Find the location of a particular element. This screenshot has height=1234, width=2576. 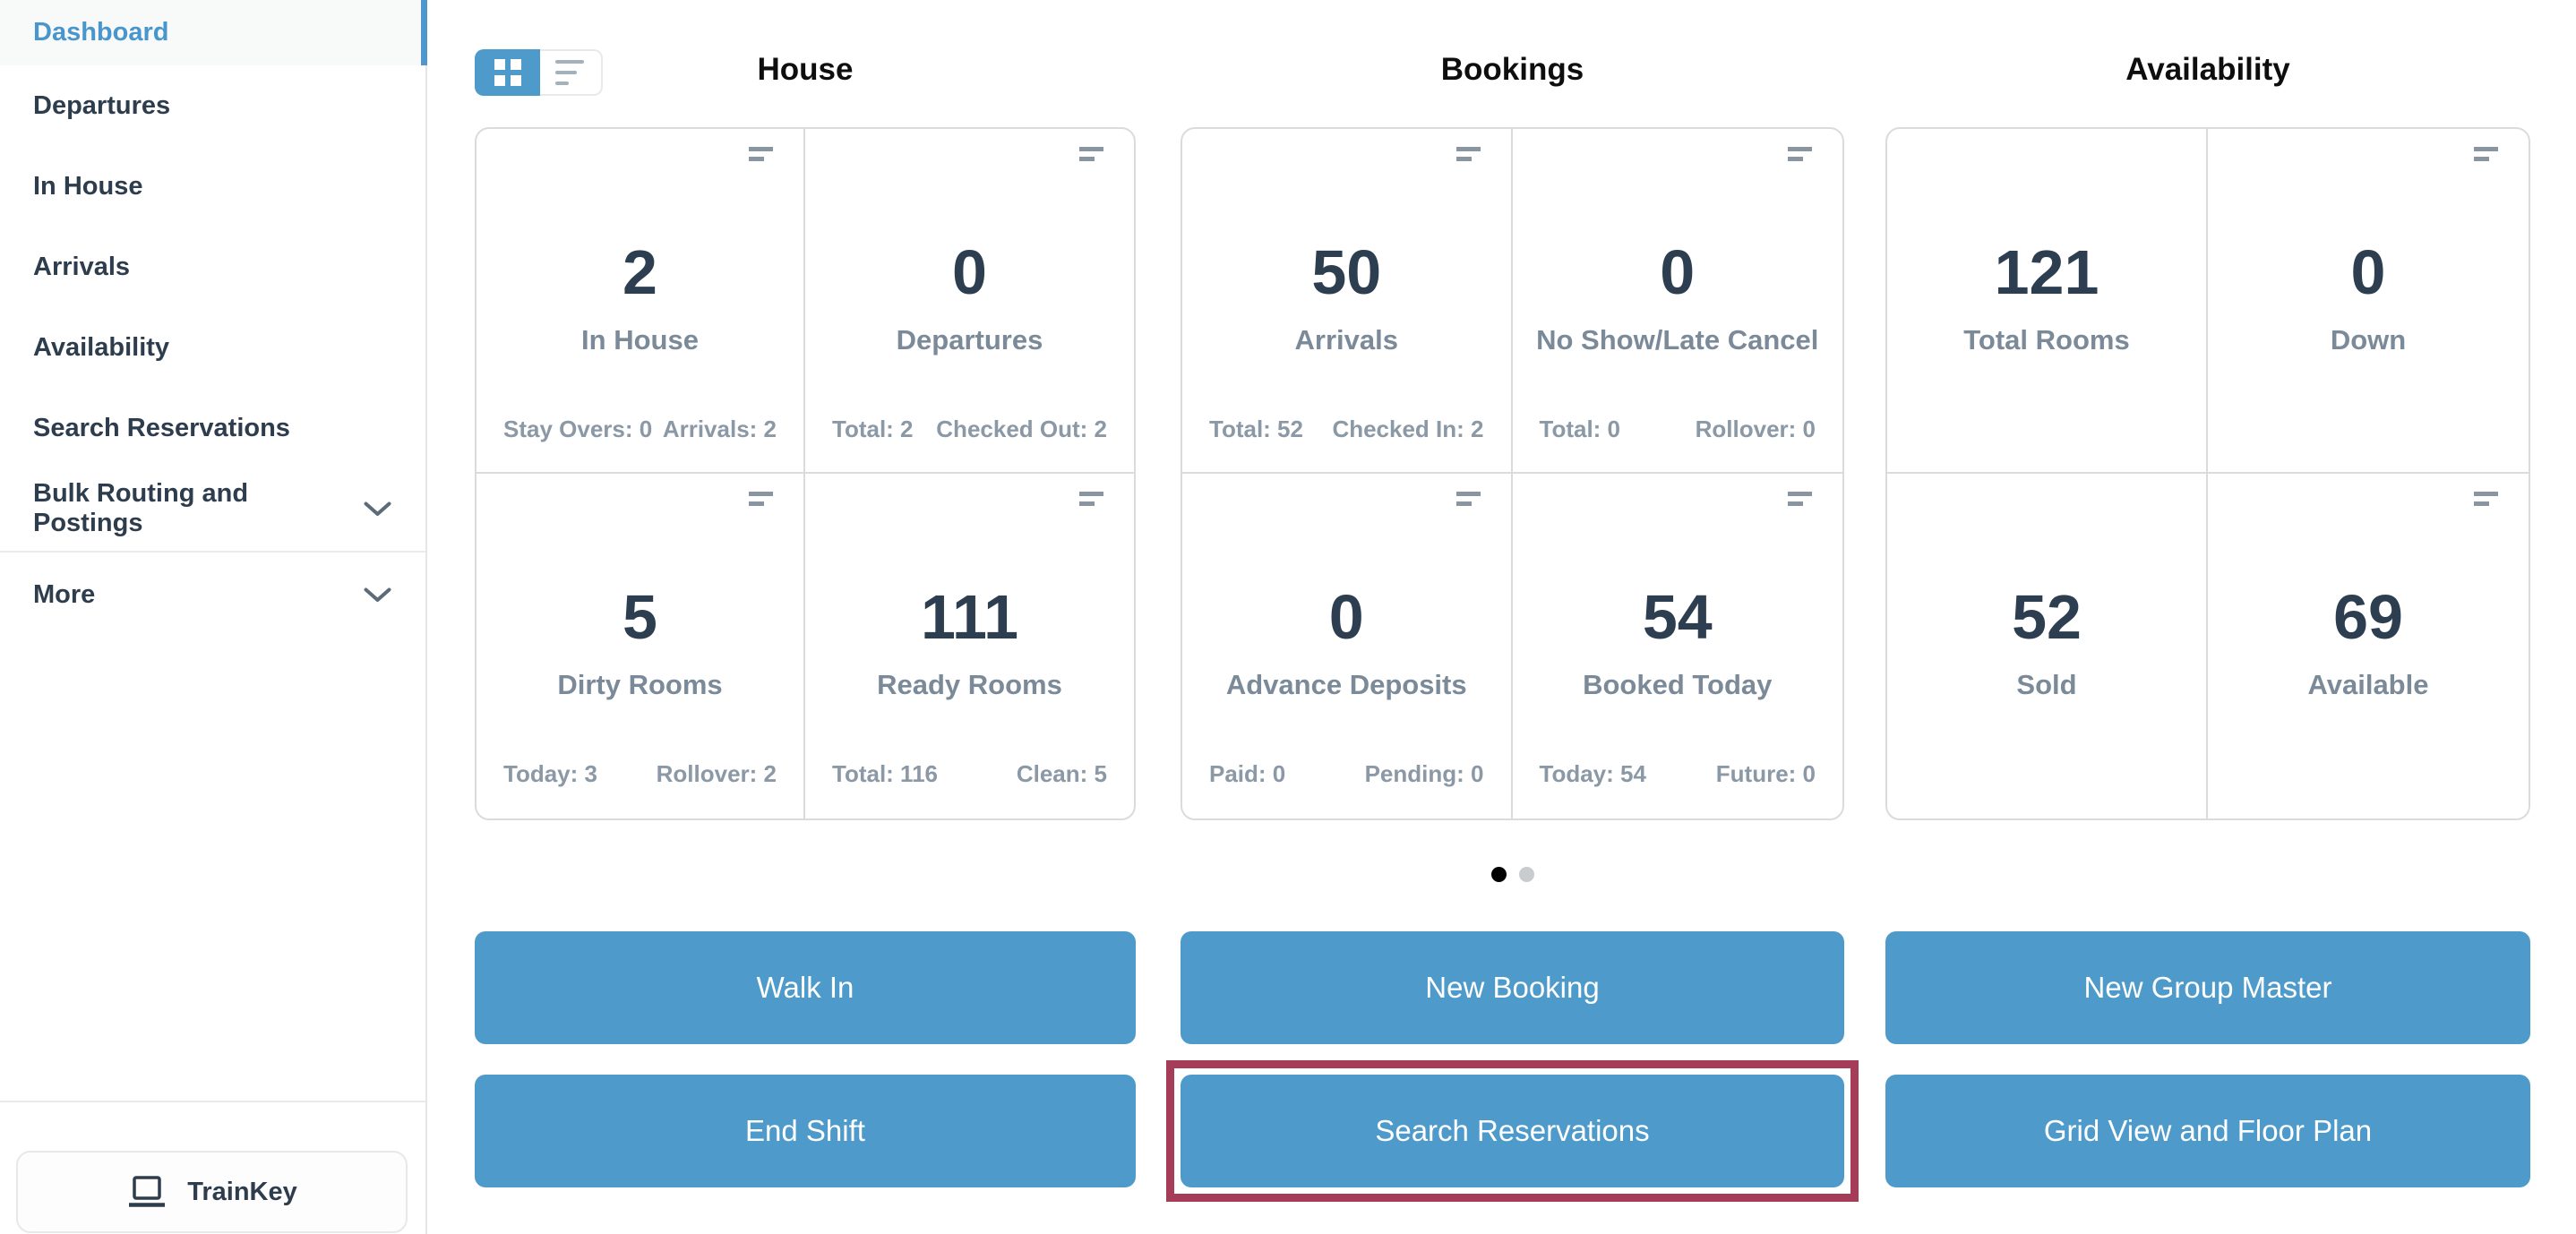

card-down: 0 Down is located at coordinates (2368, 301).